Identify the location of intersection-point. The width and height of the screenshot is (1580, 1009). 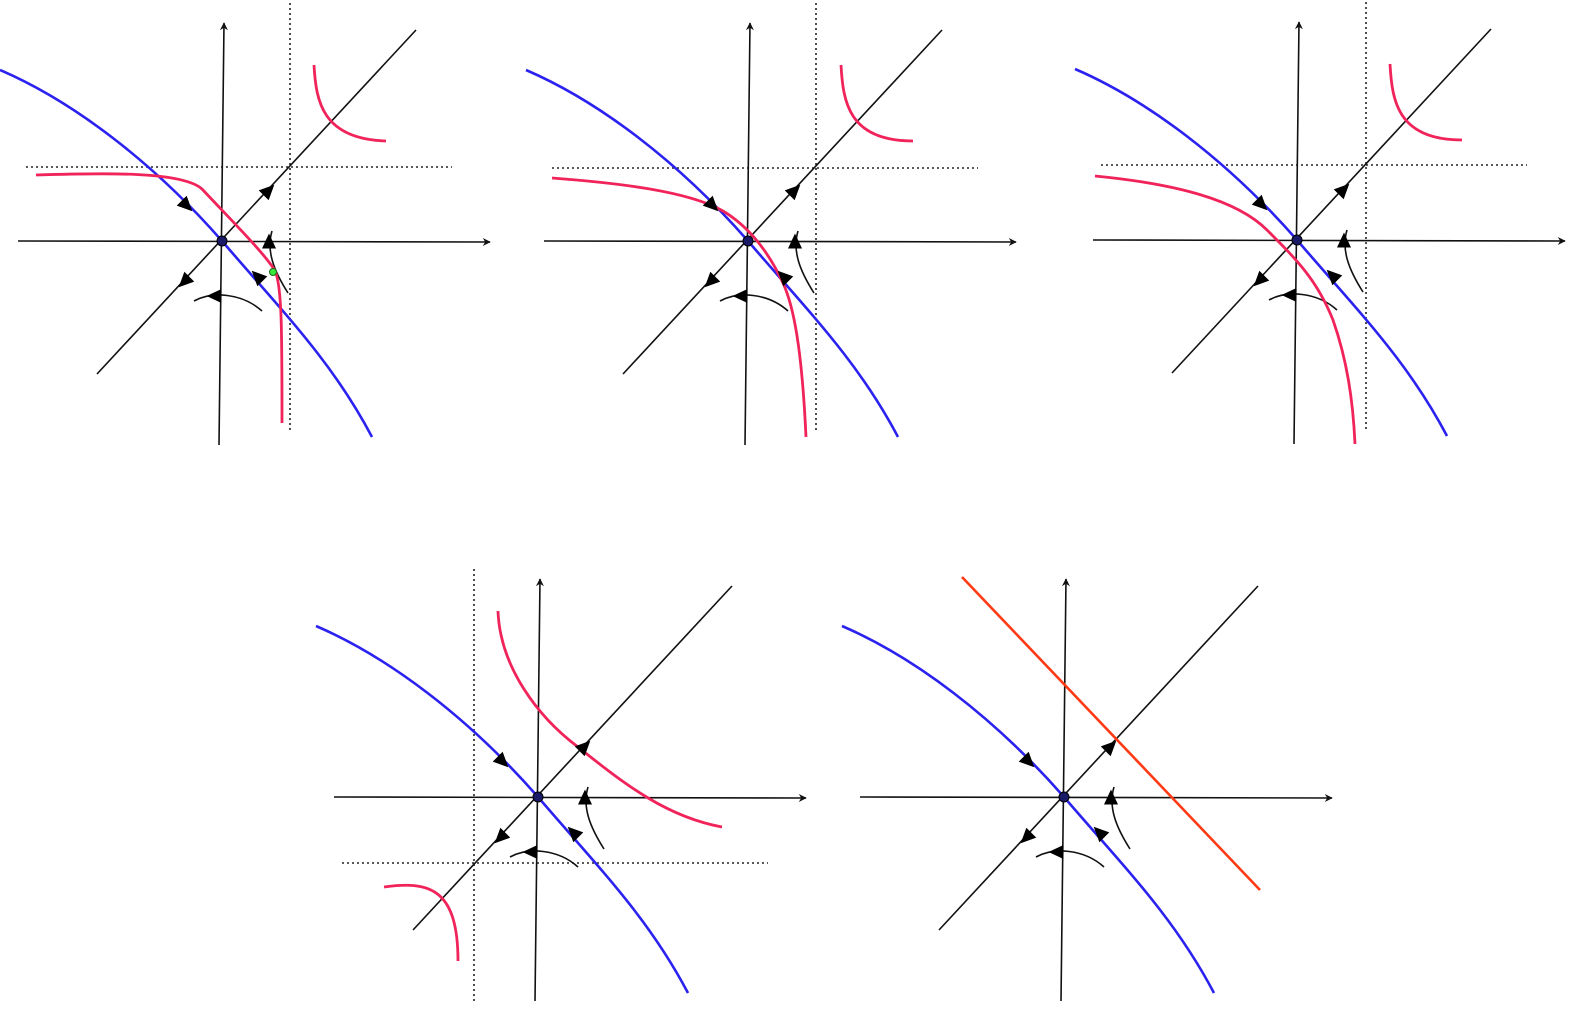
(273, 272).